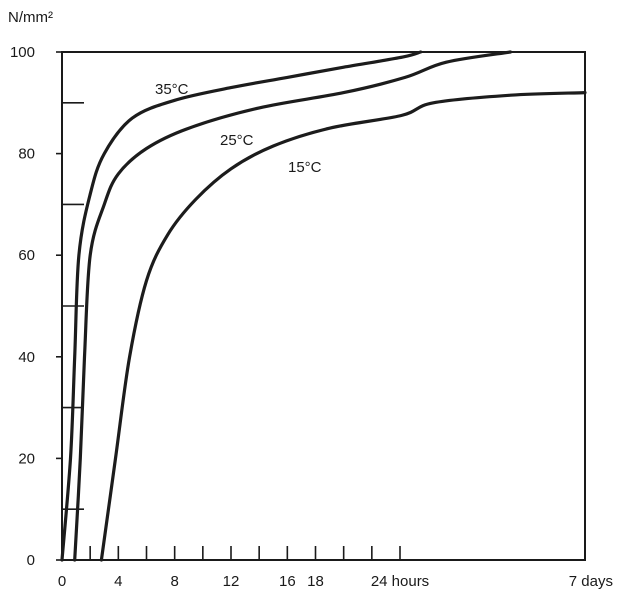  What do you see at coordinates (26, 255) in the screenshot?
I see `y-tick-label: 60` at bounding box center [26, 255].